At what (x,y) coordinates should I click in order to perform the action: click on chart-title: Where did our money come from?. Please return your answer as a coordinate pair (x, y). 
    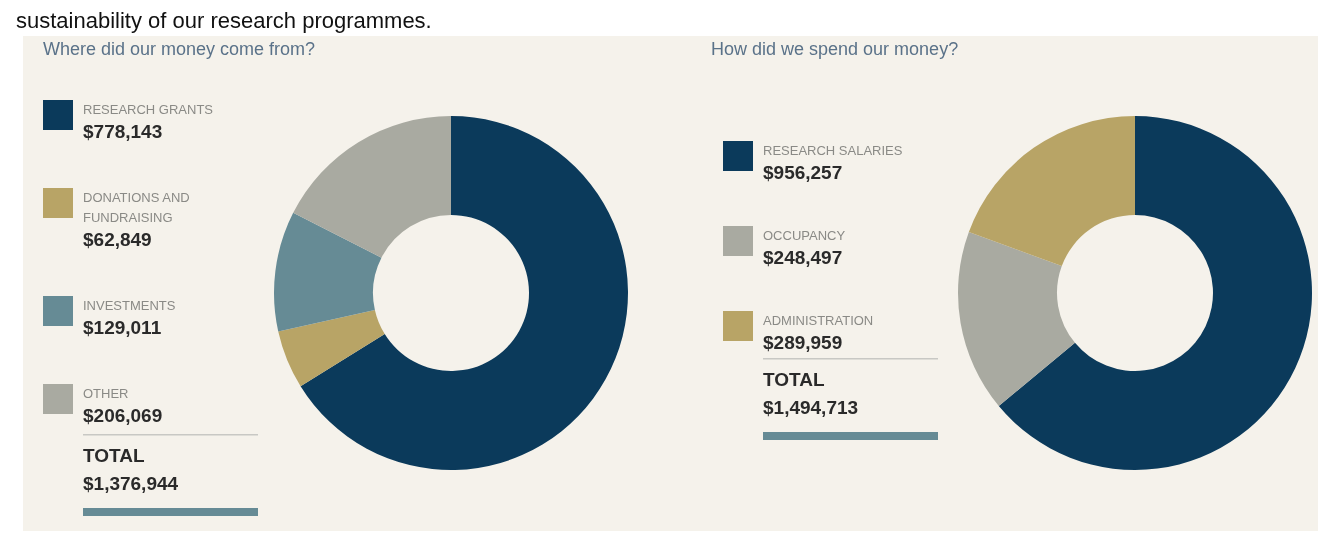
    Looking at the image, I should click on (179, 49).